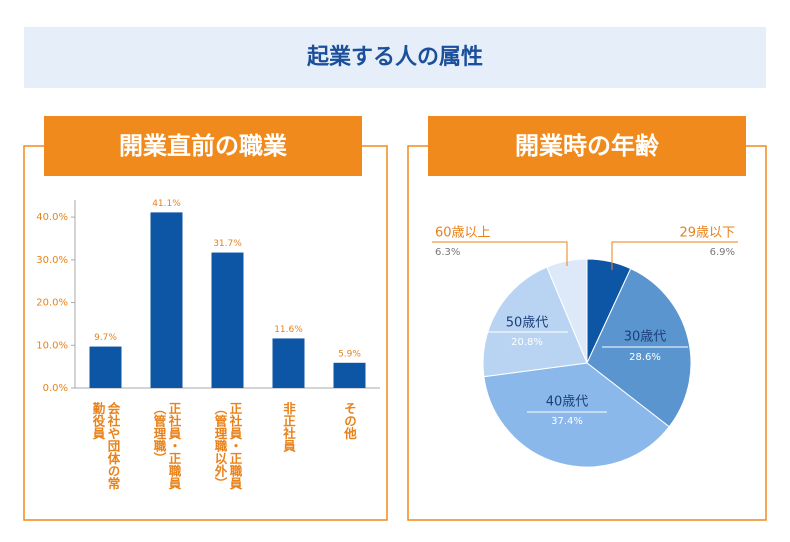 The height and width of the screenshot is (542, 790). Describe the element at coordinates (645, 337) in the screenshot. I see `slice-label: 30歳代` at that location.